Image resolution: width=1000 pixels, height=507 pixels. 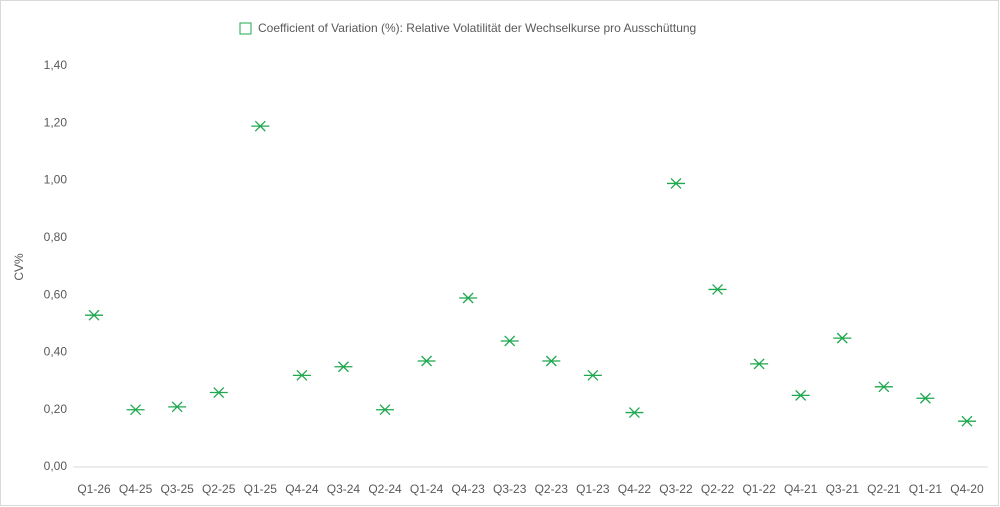 I want to click on x-tick-label: Q2-24, so click(x=385, y=489).